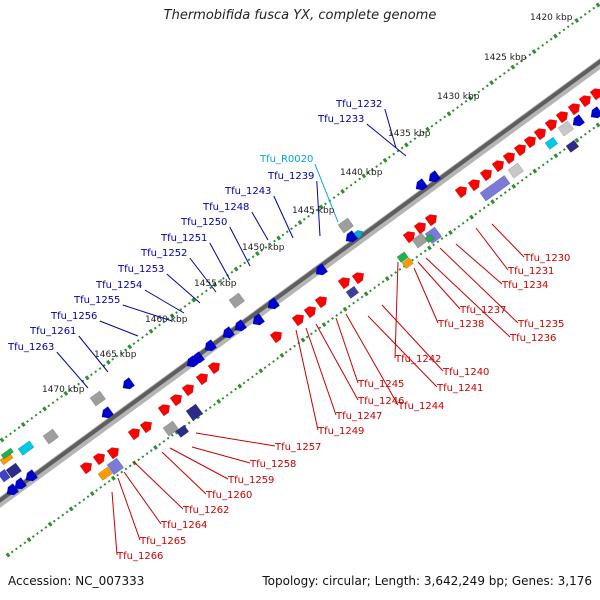 This screenshot has width=600, height=600. Describe the element at coordinates (162, 541) in the screenshot. I see `gene-label-tfu-1265: Tfu_1265` at that location.